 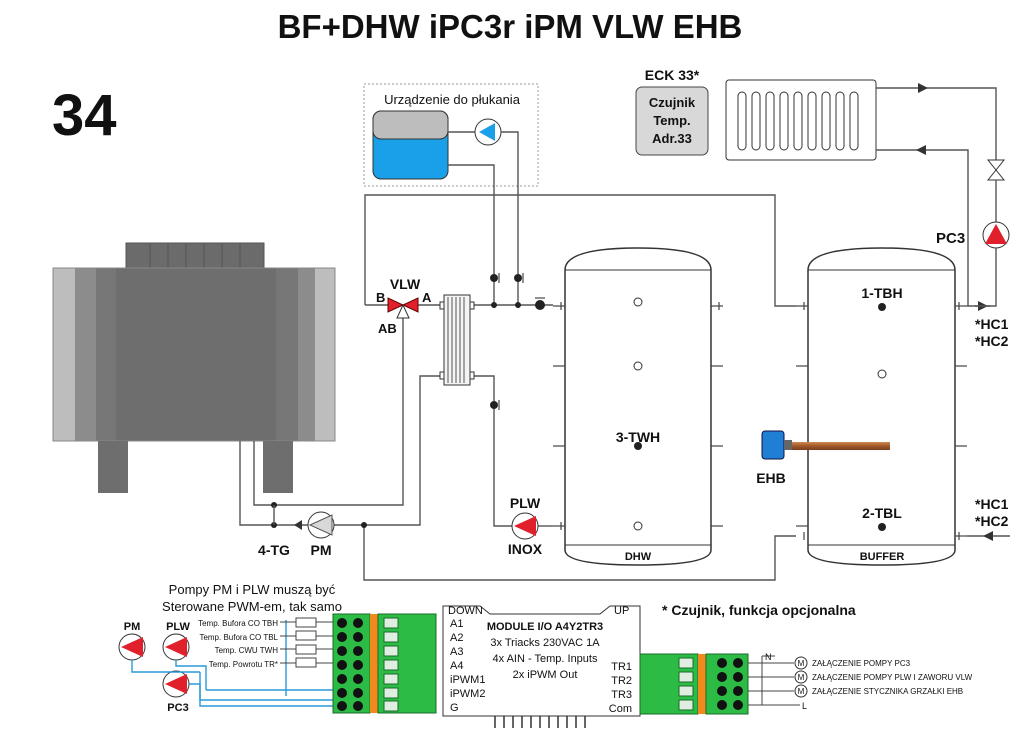 I want to click on module-spec: 3x Triacks 230VAC 1A, so click(x=545, y=643).